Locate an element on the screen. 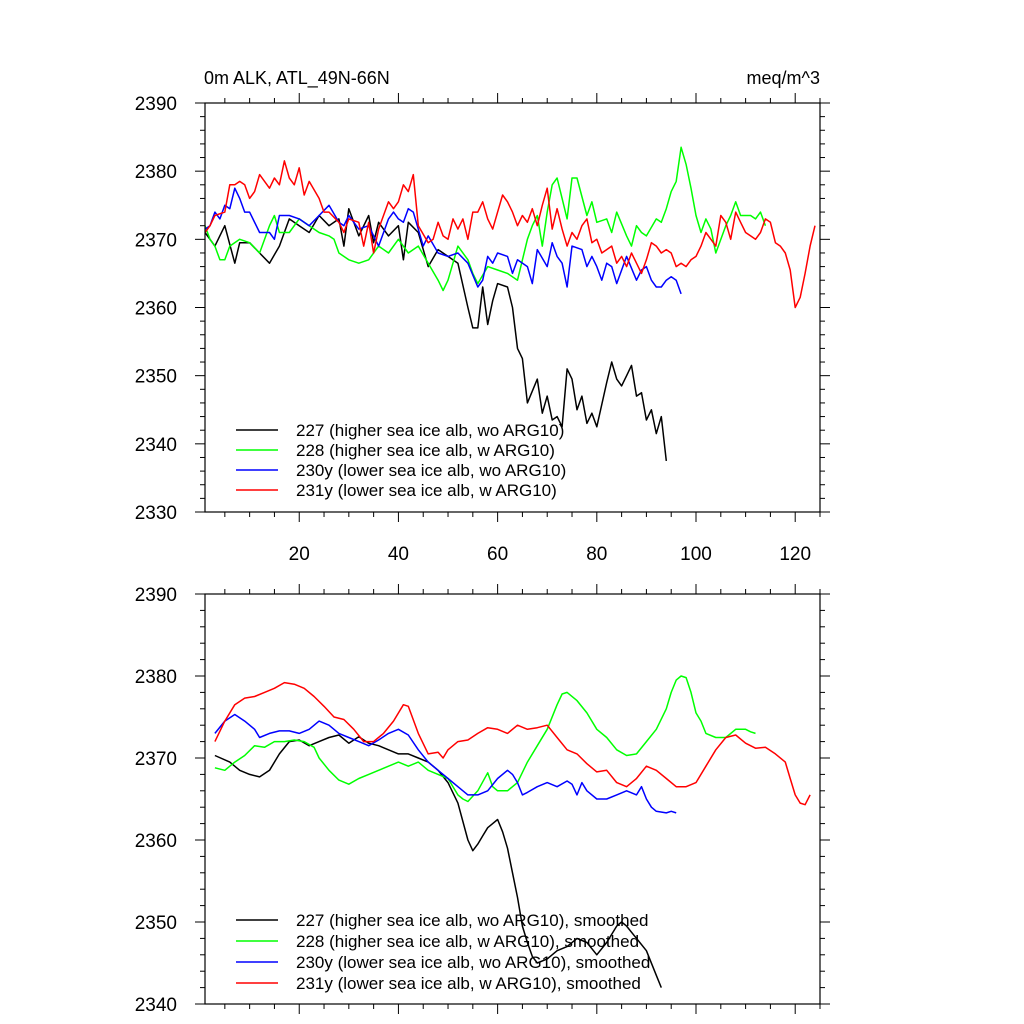  top-legend-label-0: 227 (higher sea ice alb, wo ARG10) is located at coordinates (430, 430).